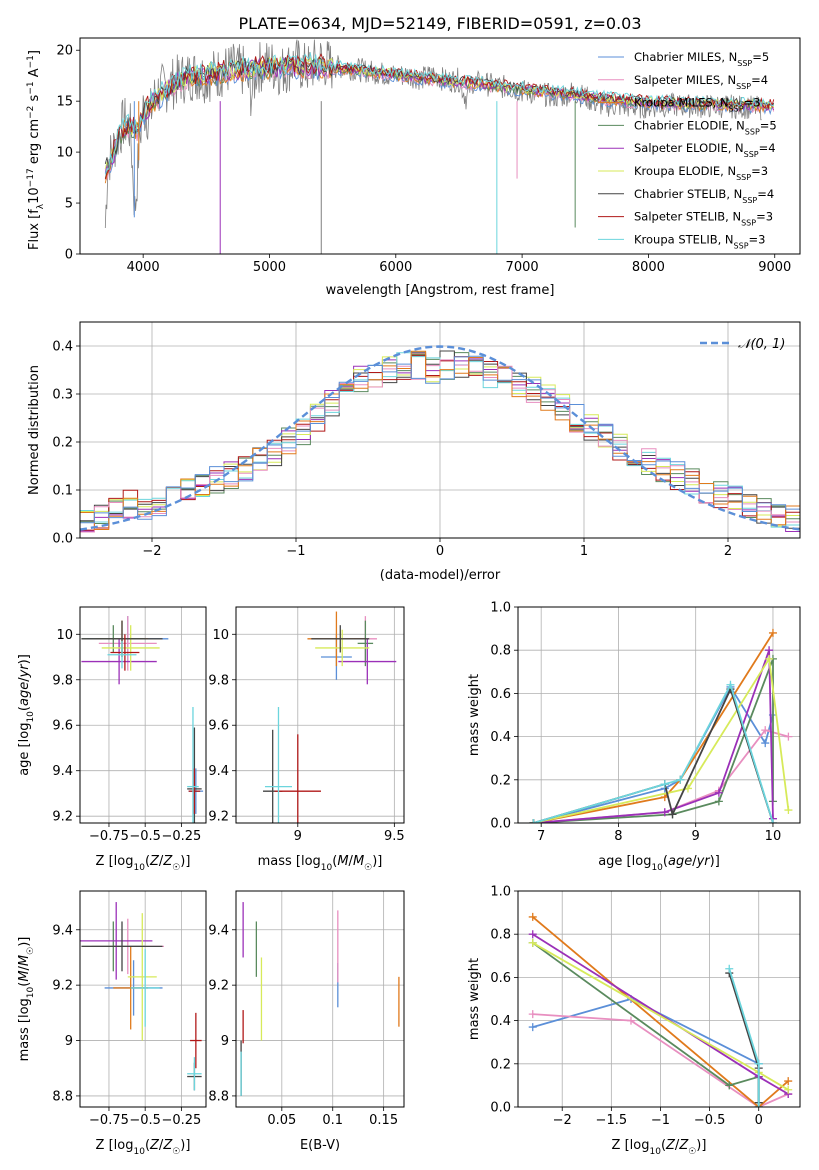 This screenshot has width=819, height=1170. I want to click on y-axis-label: mass weight, so click(474, 715).